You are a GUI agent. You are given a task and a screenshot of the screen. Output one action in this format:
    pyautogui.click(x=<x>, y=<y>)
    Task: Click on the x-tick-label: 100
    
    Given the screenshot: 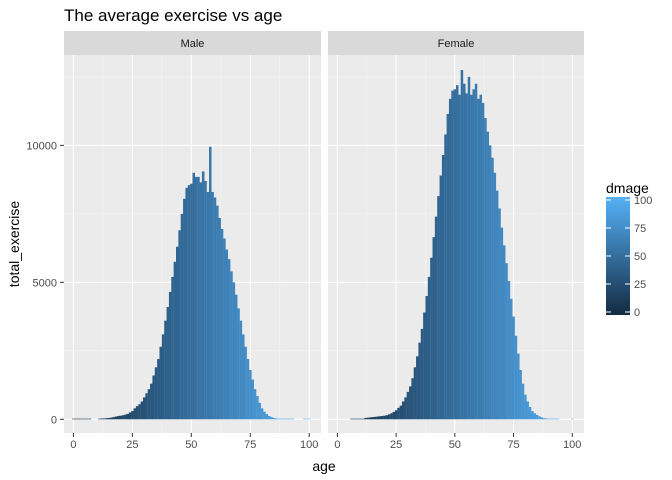 What is the action you would take?
    pyautogui.click(x=572, y=445)
    